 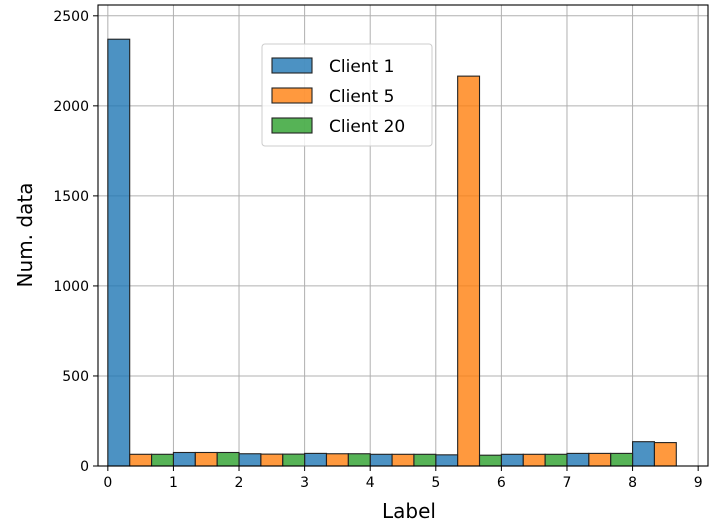 What do you see at coordinates (698, 483) in the screenshot?
I see `x-tick-label: 9` at bounding box center [698, 483].